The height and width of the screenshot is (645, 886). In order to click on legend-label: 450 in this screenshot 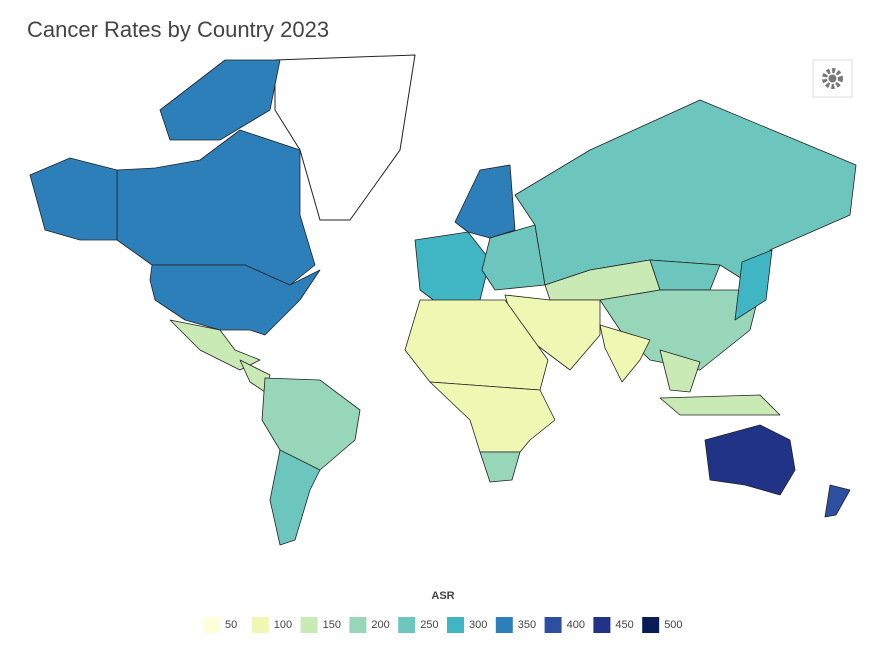, I will do `click(624, 625)`.